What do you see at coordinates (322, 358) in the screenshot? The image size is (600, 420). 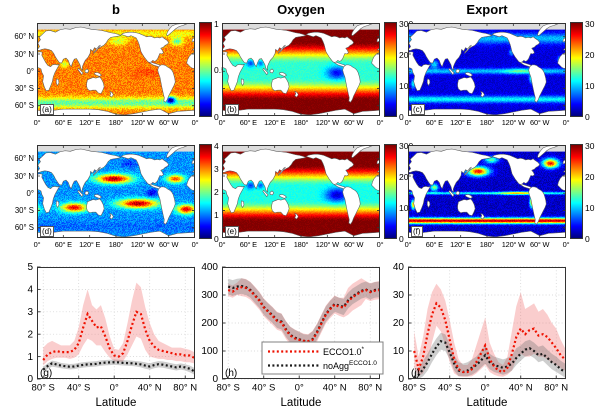 I see `legend-box` at bounding box center [322, 358].